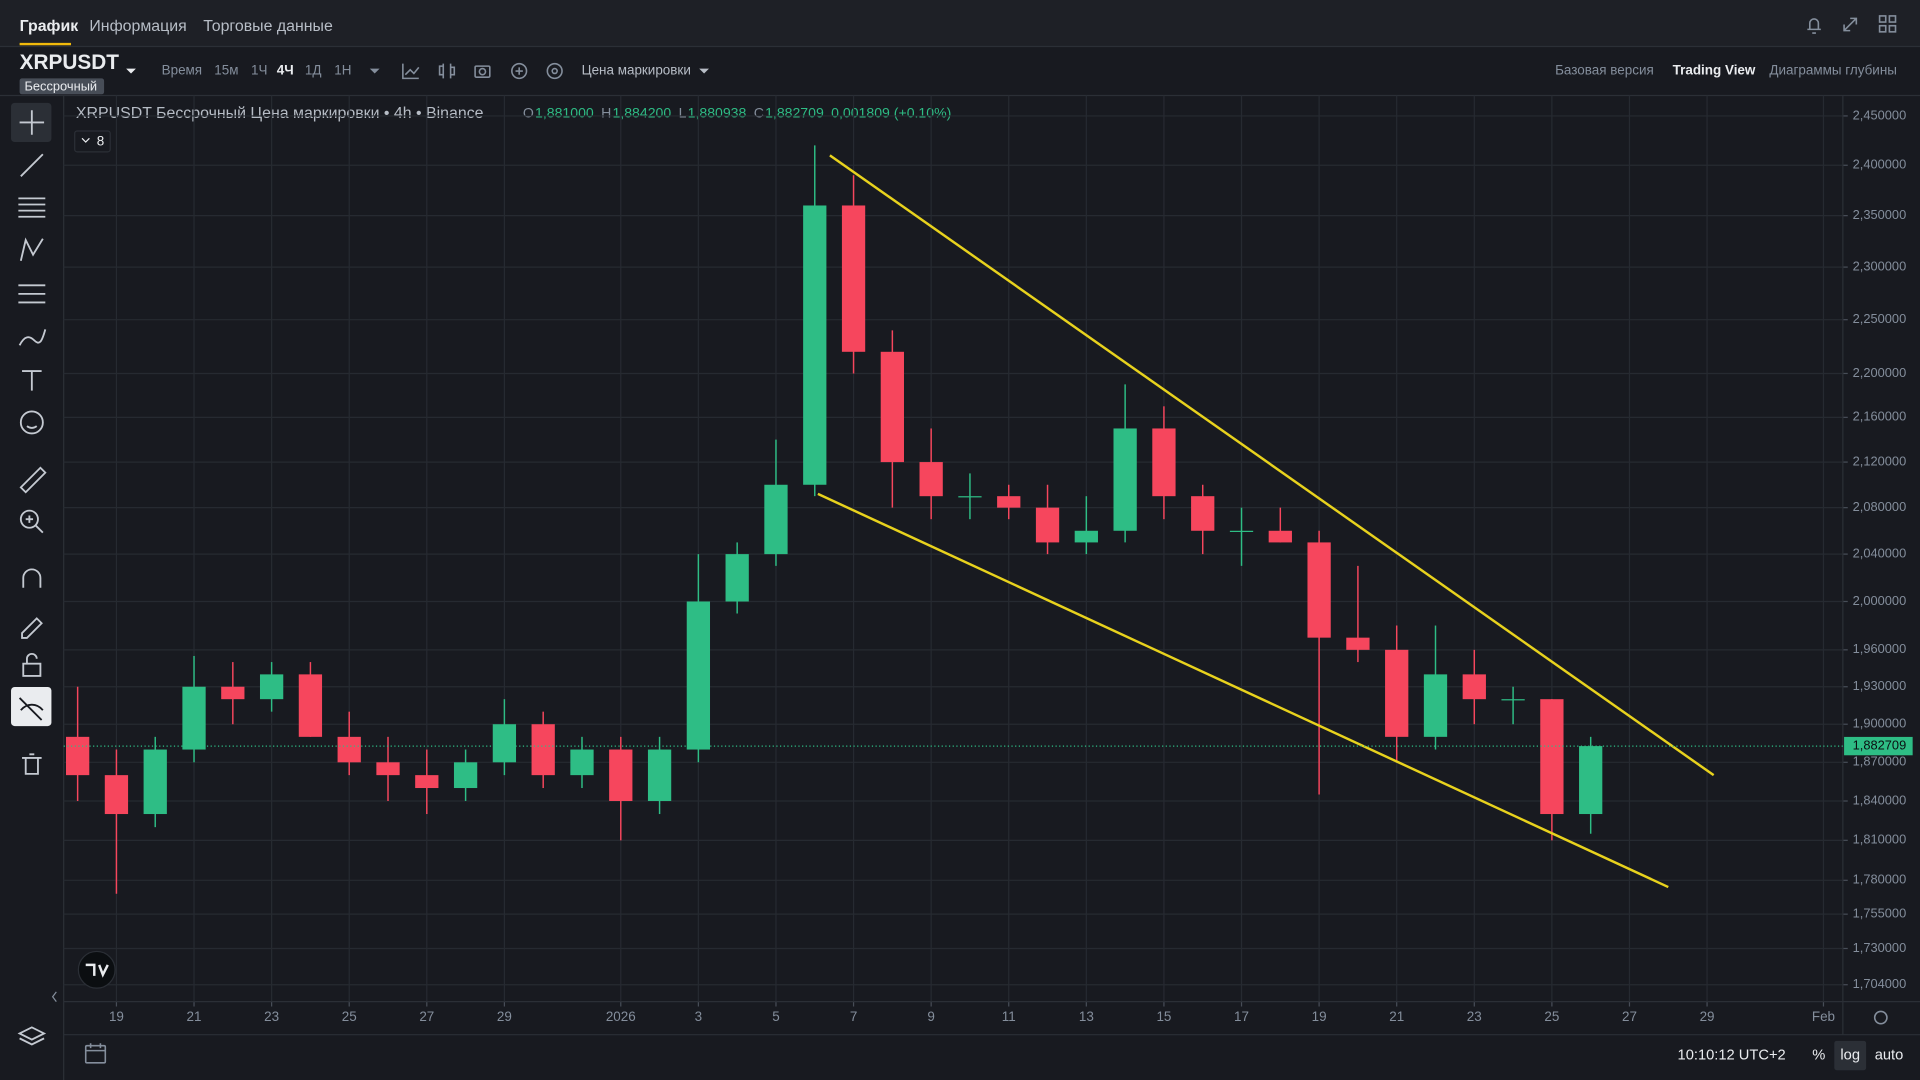 The image size is (1920, 1080). Describe the element at coordinates (32, 1036) in the screenshot. I see `layers-tool` at that location.